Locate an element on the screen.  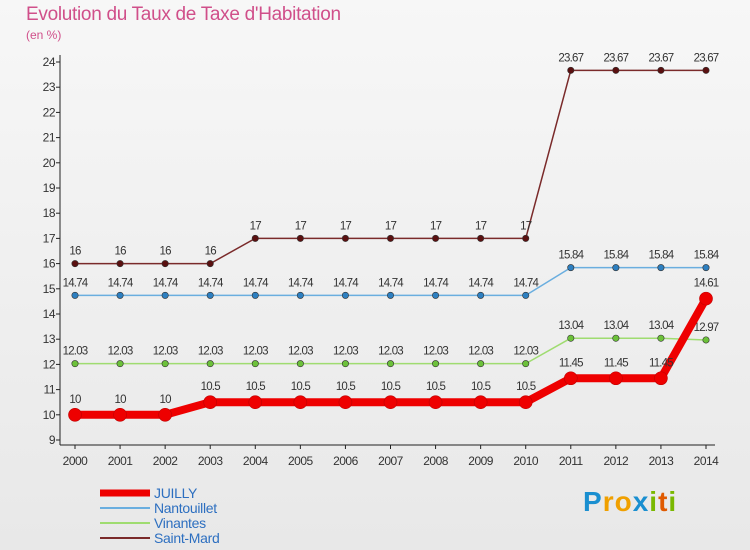
y-tick-label: 12 is located at coordinates (49, 364).